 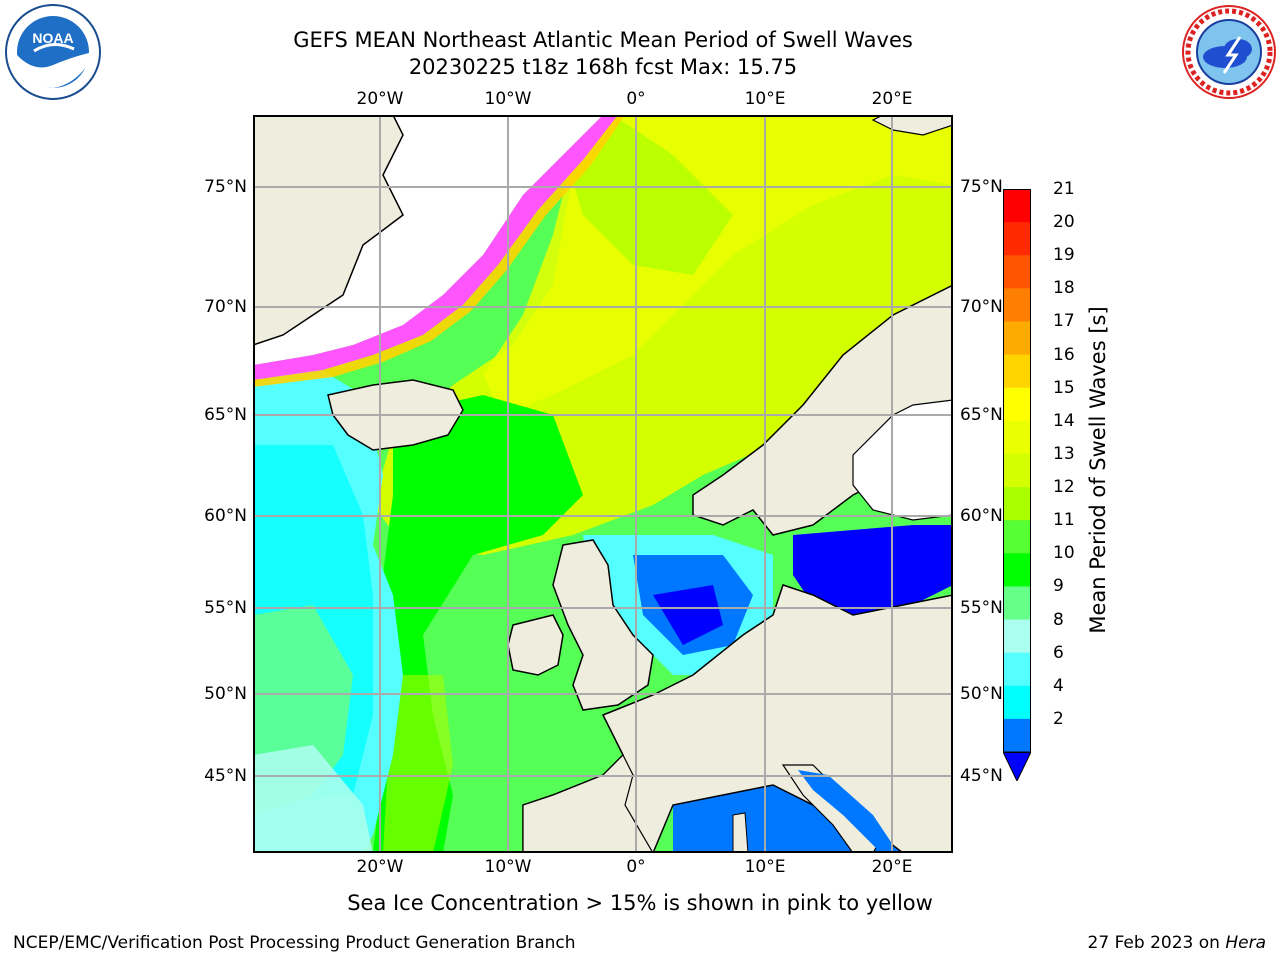 What do you see at coordinates (380, 867) in the screenshot?
I see `lon-label-bottom: 20°W` at bounding box center [380, 867].